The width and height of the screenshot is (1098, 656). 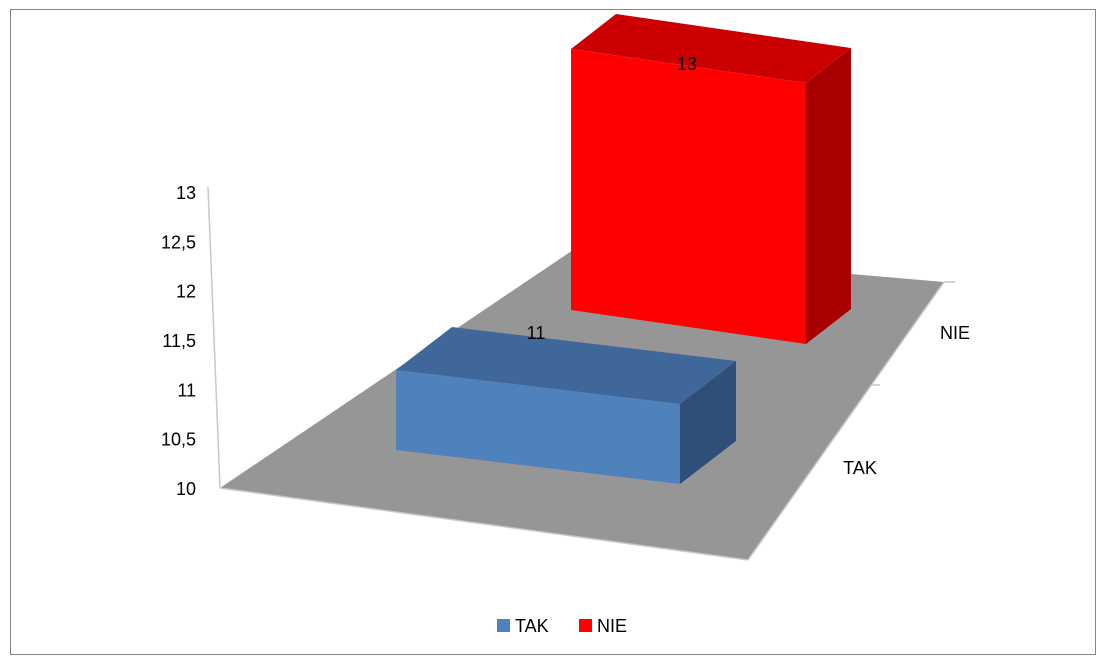 I want to click on legend: TAK NIE, so click(x=562, y=626).